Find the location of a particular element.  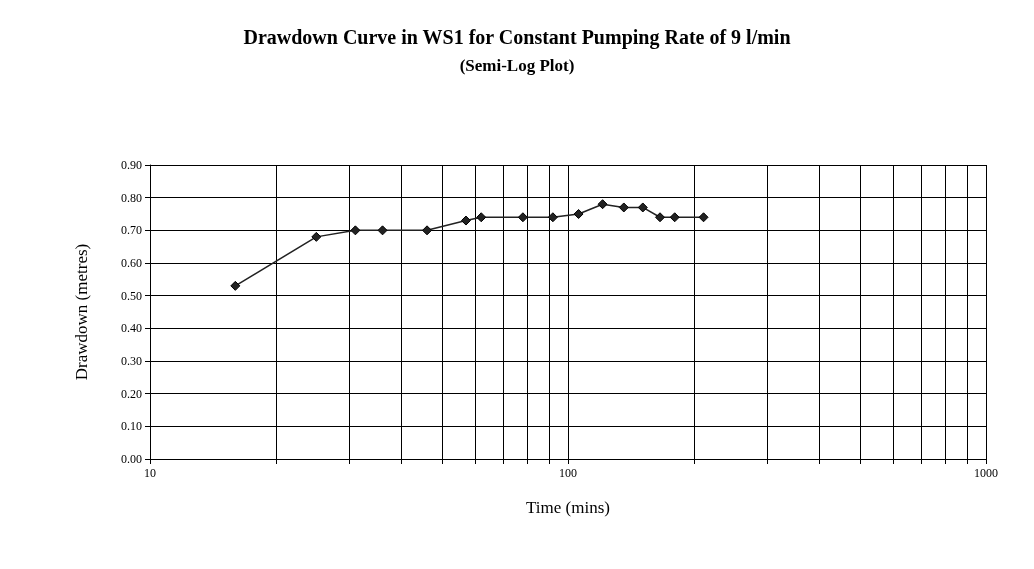

y-tick-label: 0.80 is located at coordinates (131, 197).